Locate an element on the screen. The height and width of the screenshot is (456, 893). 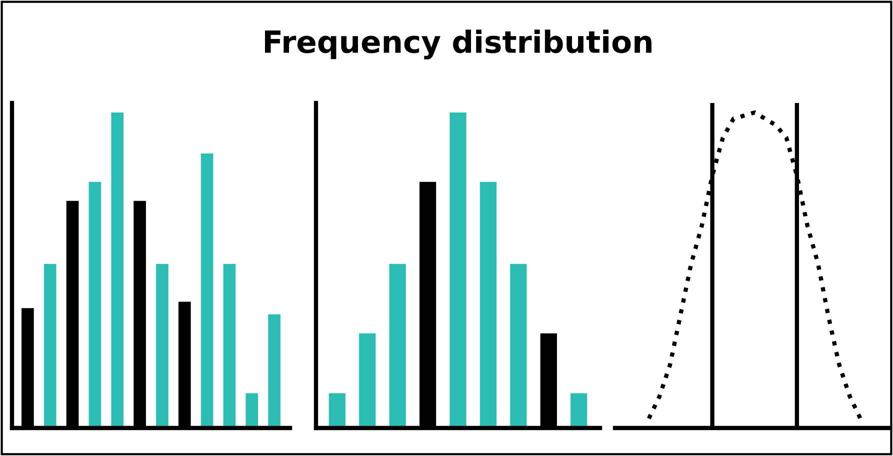
chart-title: Frequency distribution is located at coordinates (458, 45).